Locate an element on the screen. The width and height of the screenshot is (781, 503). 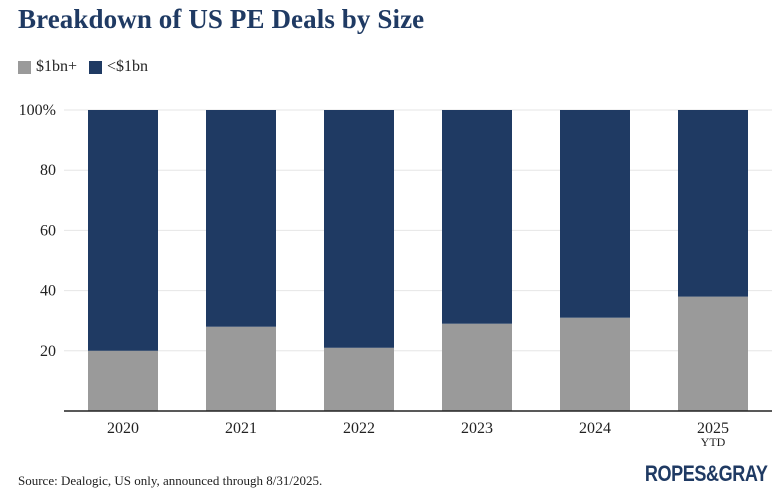
legend-item-small: <$1bn is located at coordinates (118, 67).